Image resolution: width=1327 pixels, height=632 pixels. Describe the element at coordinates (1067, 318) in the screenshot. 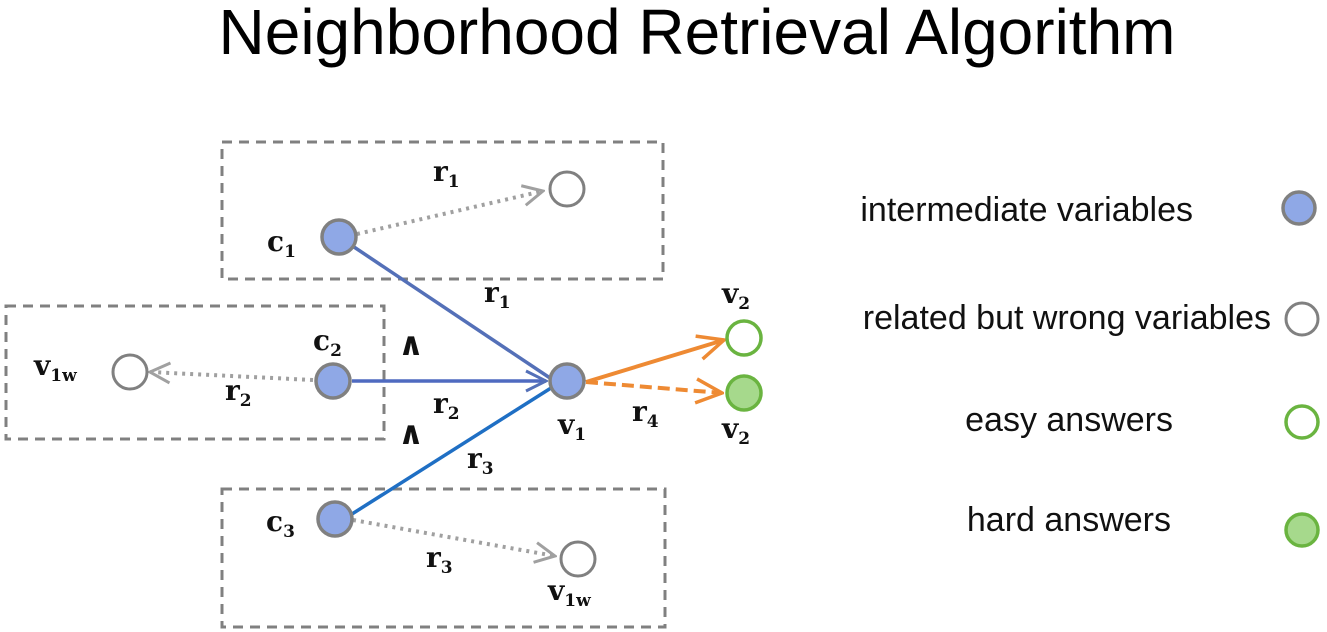

I see `legend-label-wrong: related but wrong variables` at that location.